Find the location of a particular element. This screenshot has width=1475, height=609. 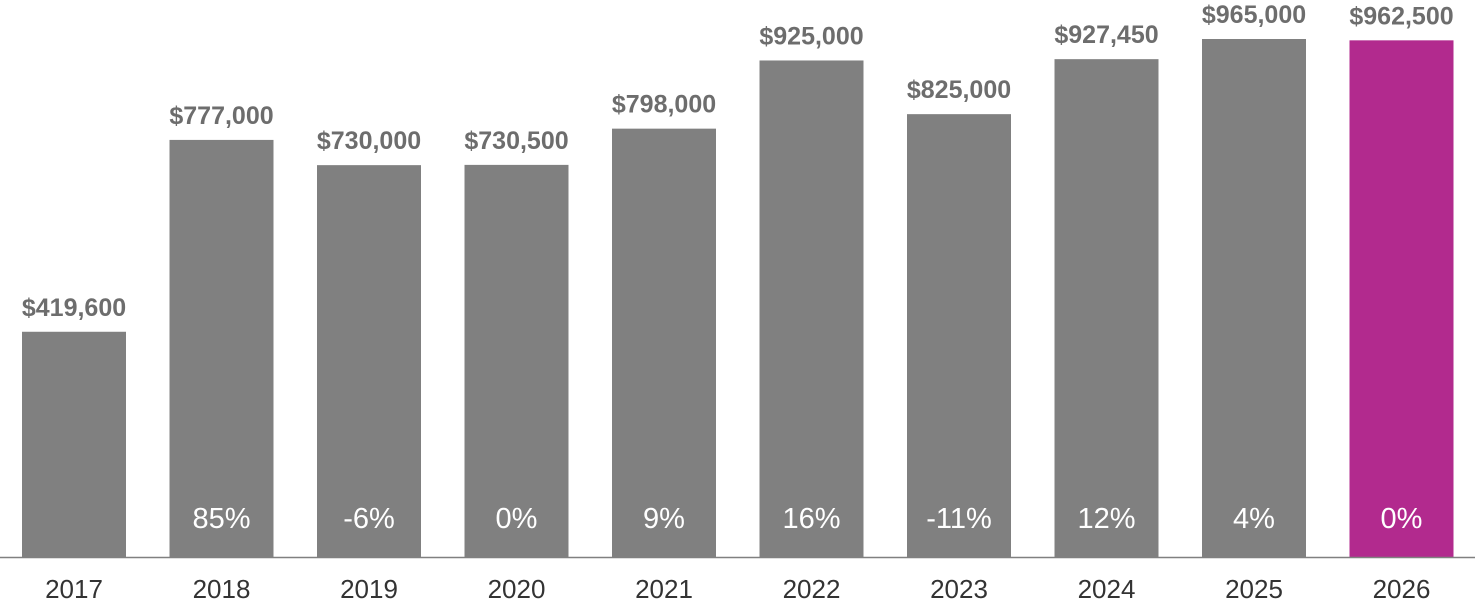

bar-2026 is located at coordinates (1401, 298).